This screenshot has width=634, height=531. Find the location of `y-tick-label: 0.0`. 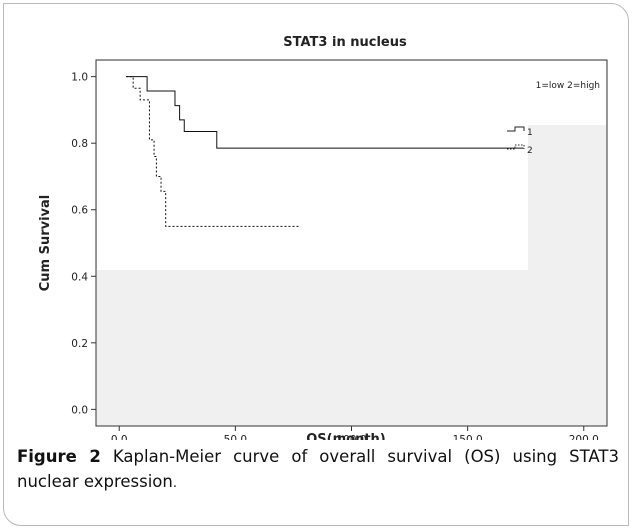

y-tick-label: 0.0 is located at coordinates (79, 410).